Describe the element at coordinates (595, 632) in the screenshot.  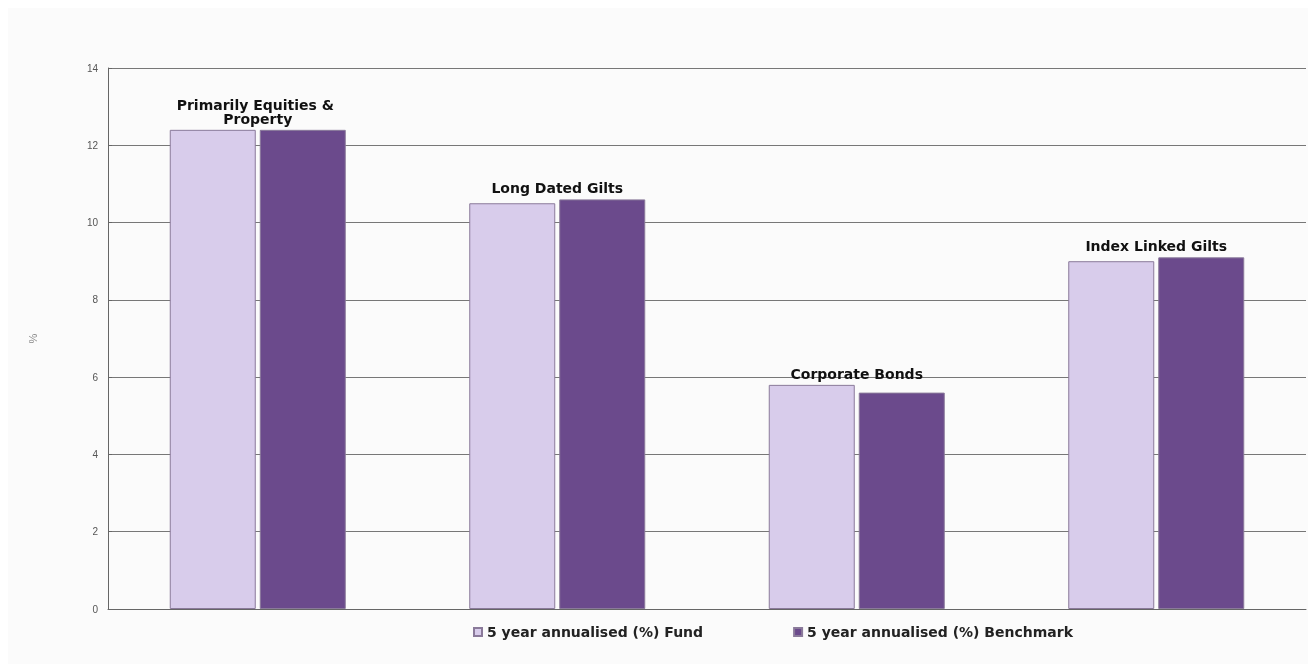
I see `legend-label: 5 year annualised (%) Fund` at that location.